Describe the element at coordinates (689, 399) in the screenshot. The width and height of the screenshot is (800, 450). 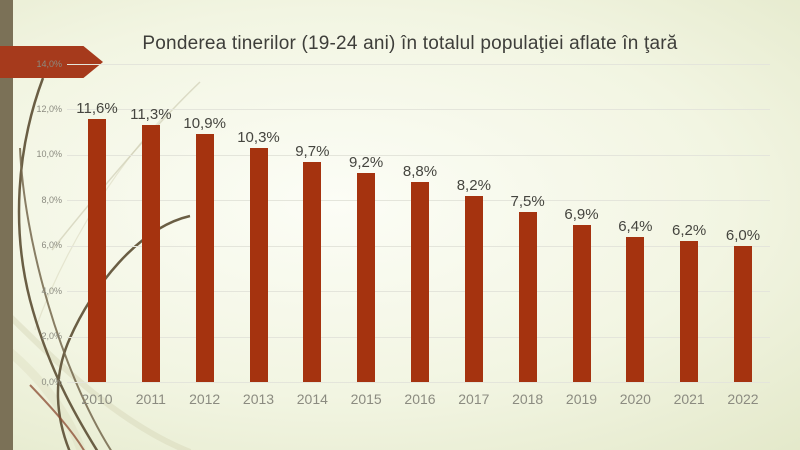
I see `x-axis-tick-label: 2021` at that location.